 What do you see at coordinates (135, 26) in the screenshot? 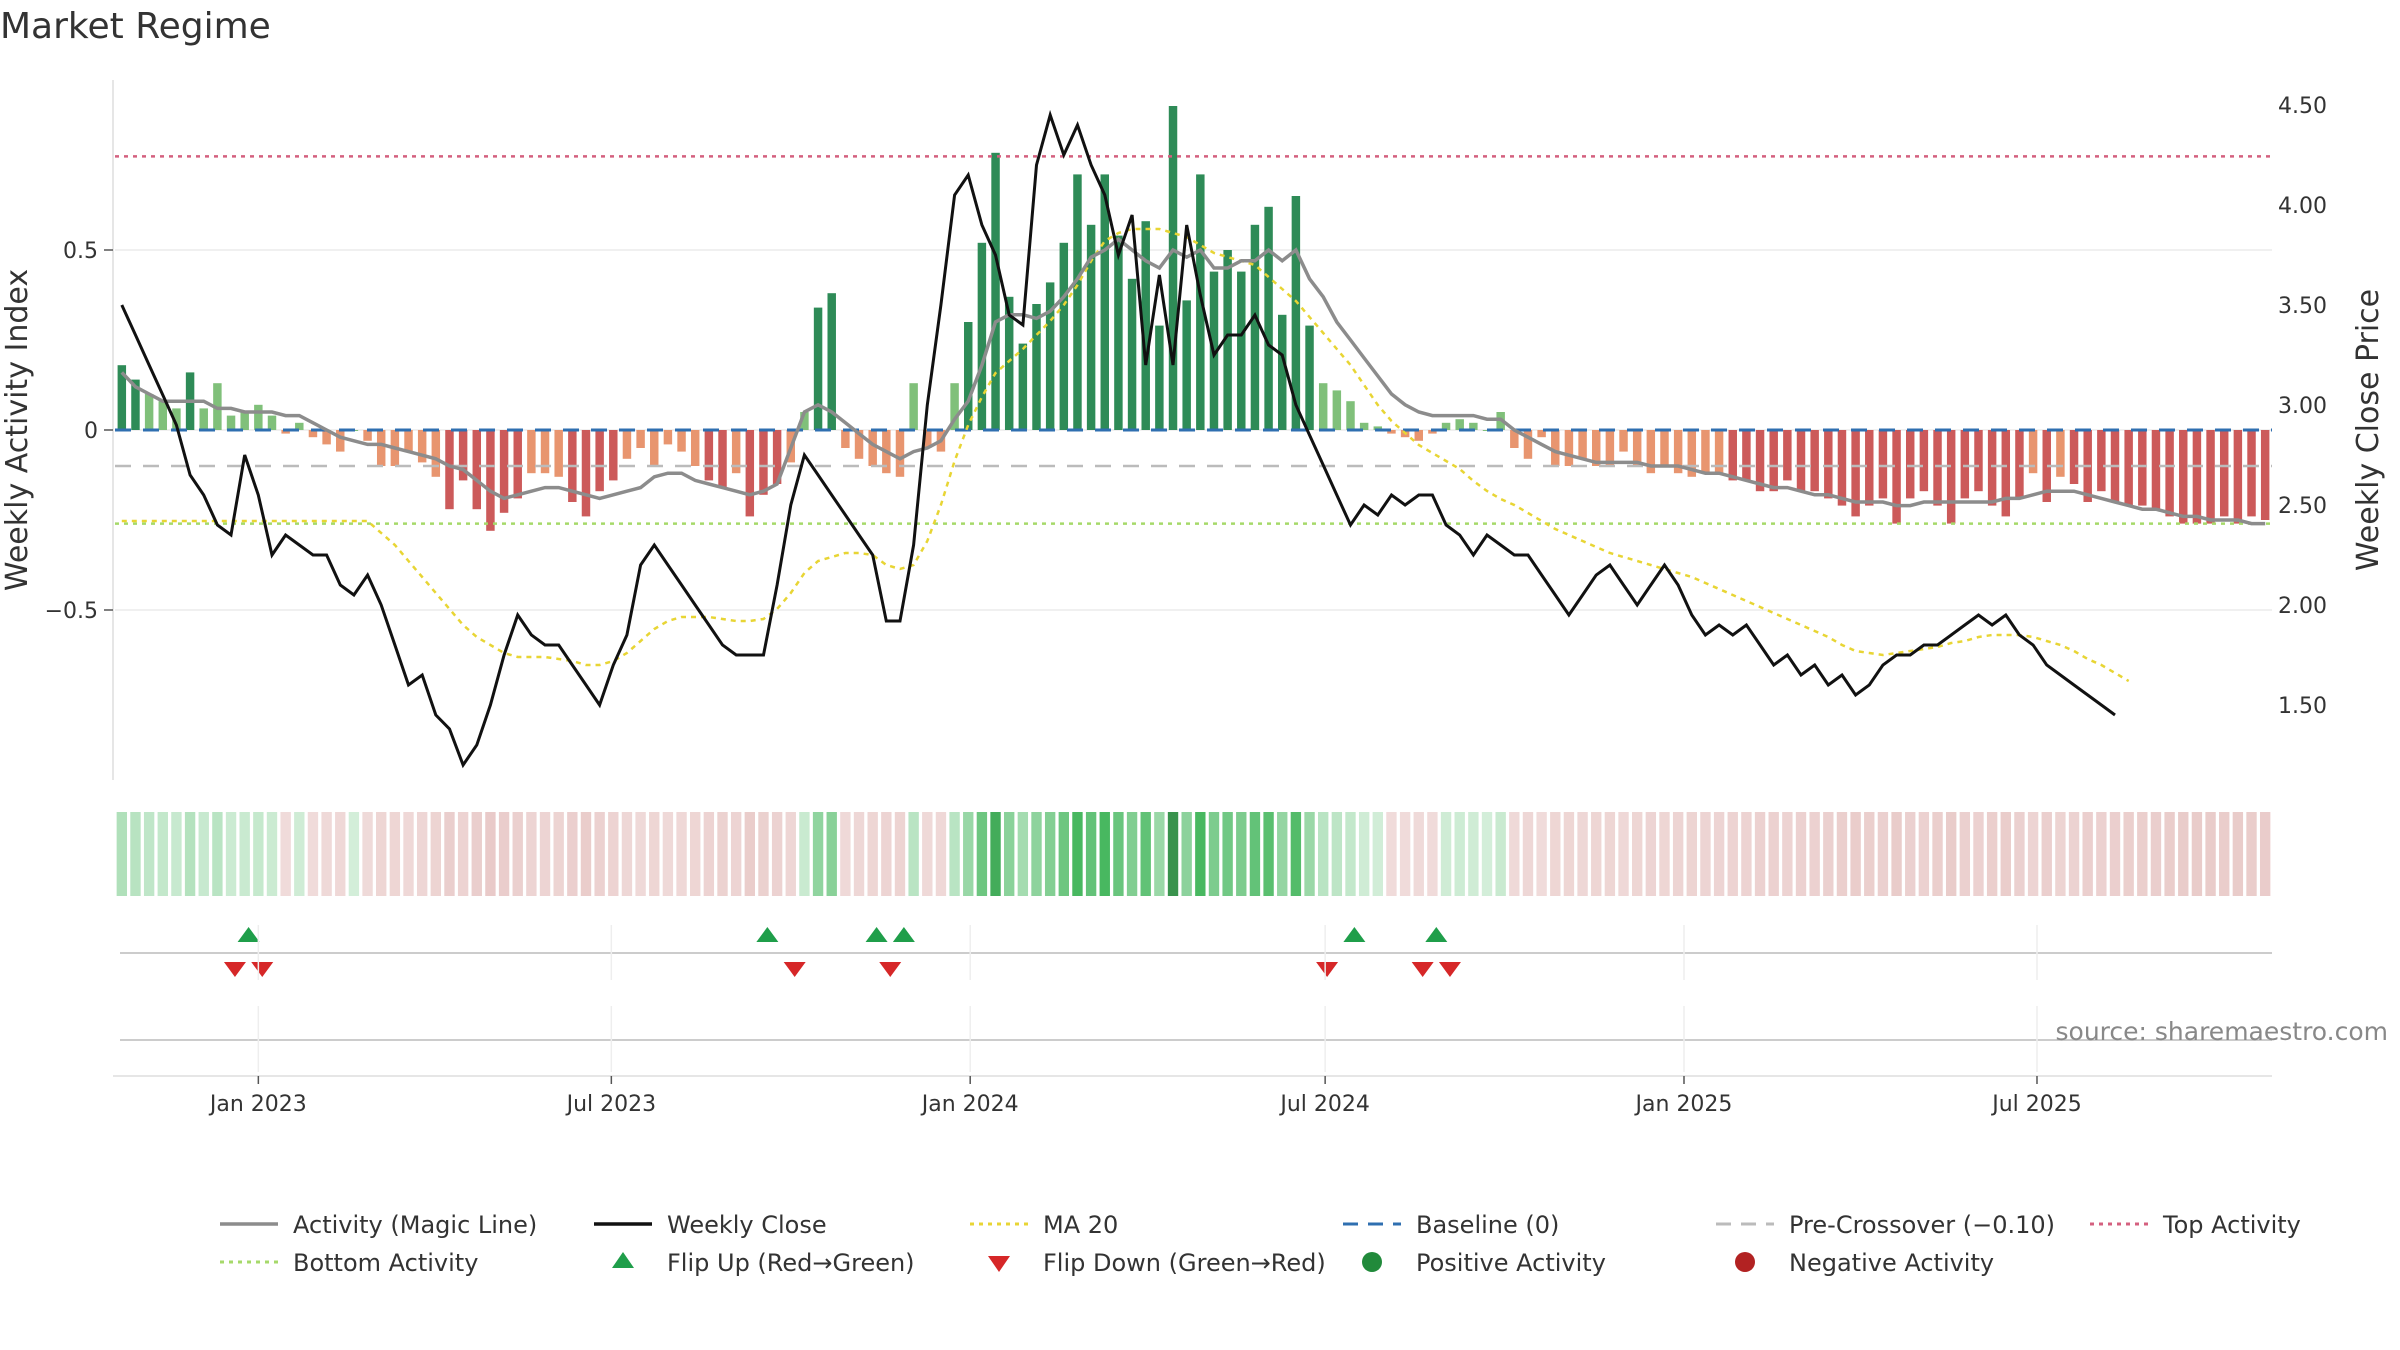
I see `chart-title: Market Regime` at bounding box center [135, 26].